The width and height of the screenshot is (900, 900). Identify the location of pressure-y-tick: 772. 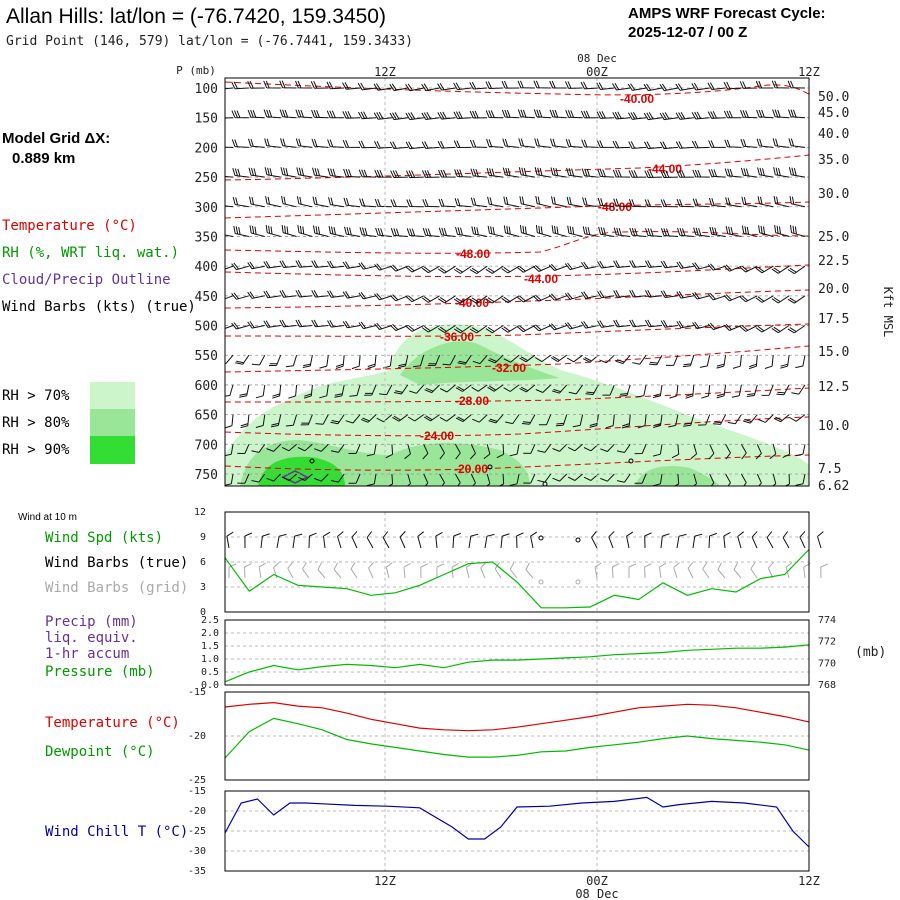
(827, 642).